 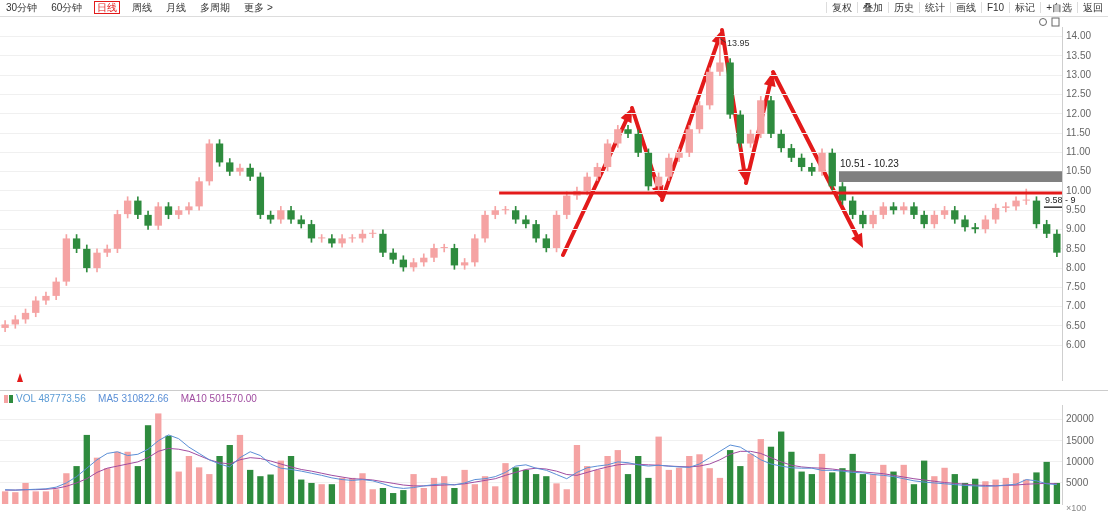 What do you see at coordinates (1077, 482) in the screenshot?
I see `y-tick-label: 5000` at bounding box center [1077, 482].